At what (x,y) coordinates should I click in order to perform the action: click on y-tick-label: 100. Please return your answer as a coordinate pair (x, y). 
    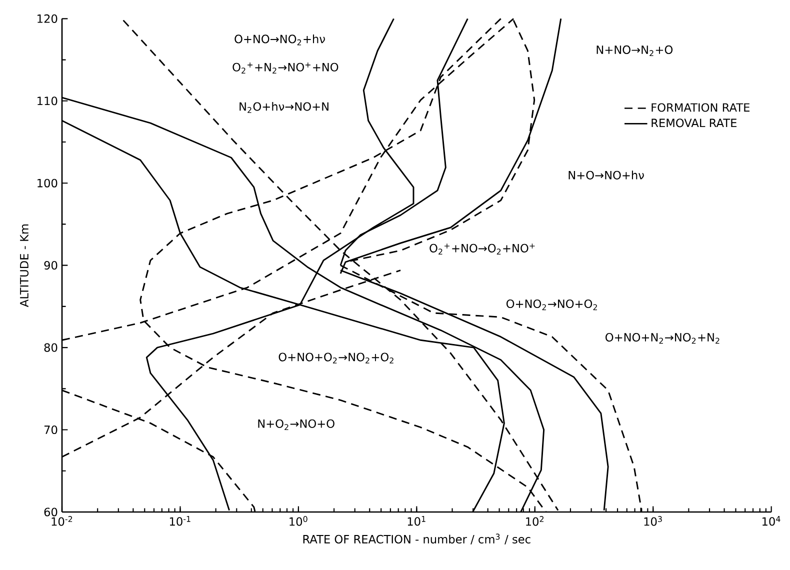
    Looking at the image, I should click on (48, 183).